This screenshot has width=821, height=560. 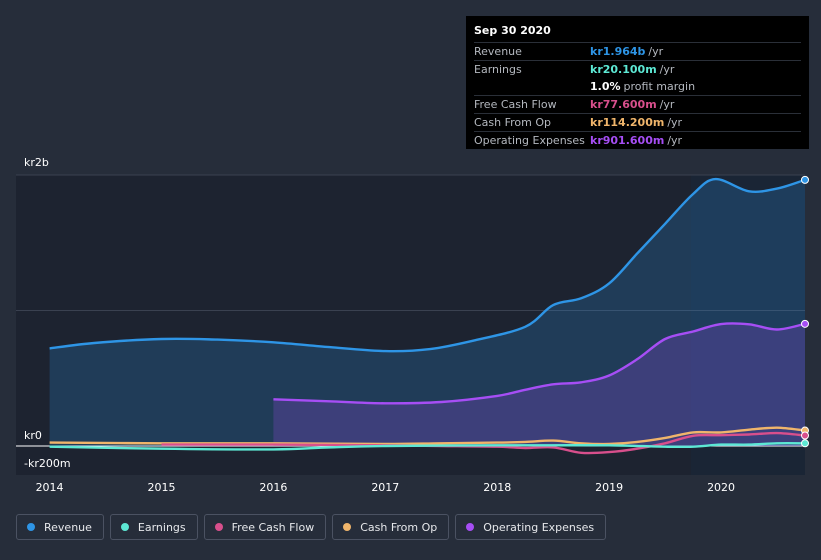 What do you see at coordinates (529, 140) in the screenshot?
I see `tooltip-label: Operating Expenses` at bounding box center [529, 140].